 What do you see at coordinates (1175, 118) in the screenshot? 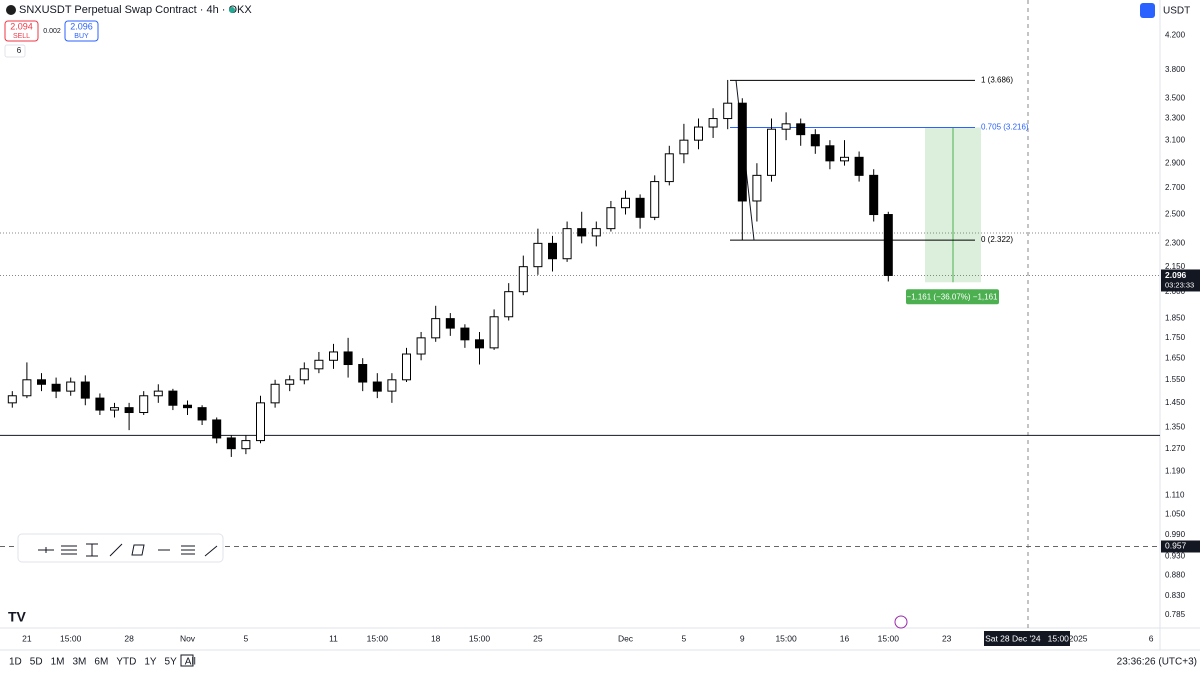
I see `y-tick-label: 3.300` at bounding box center [1175, 118].